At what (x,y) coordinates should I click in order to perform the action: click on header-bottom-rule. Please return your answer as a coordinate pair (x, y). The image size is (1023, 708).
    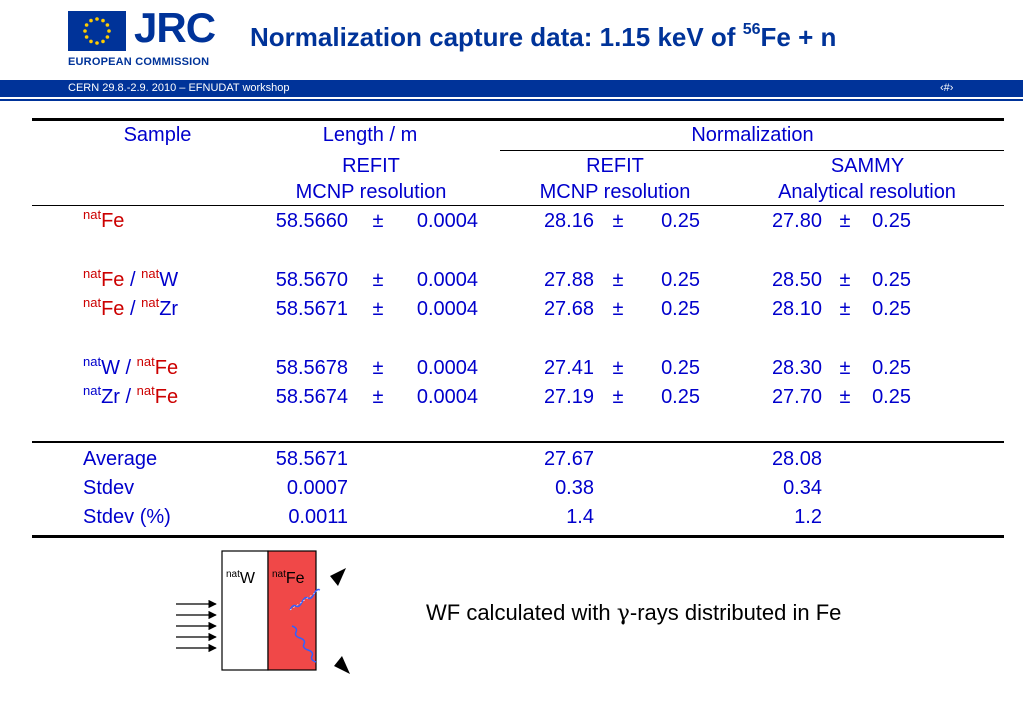
    Looking at the image, I should click on (518, 205).